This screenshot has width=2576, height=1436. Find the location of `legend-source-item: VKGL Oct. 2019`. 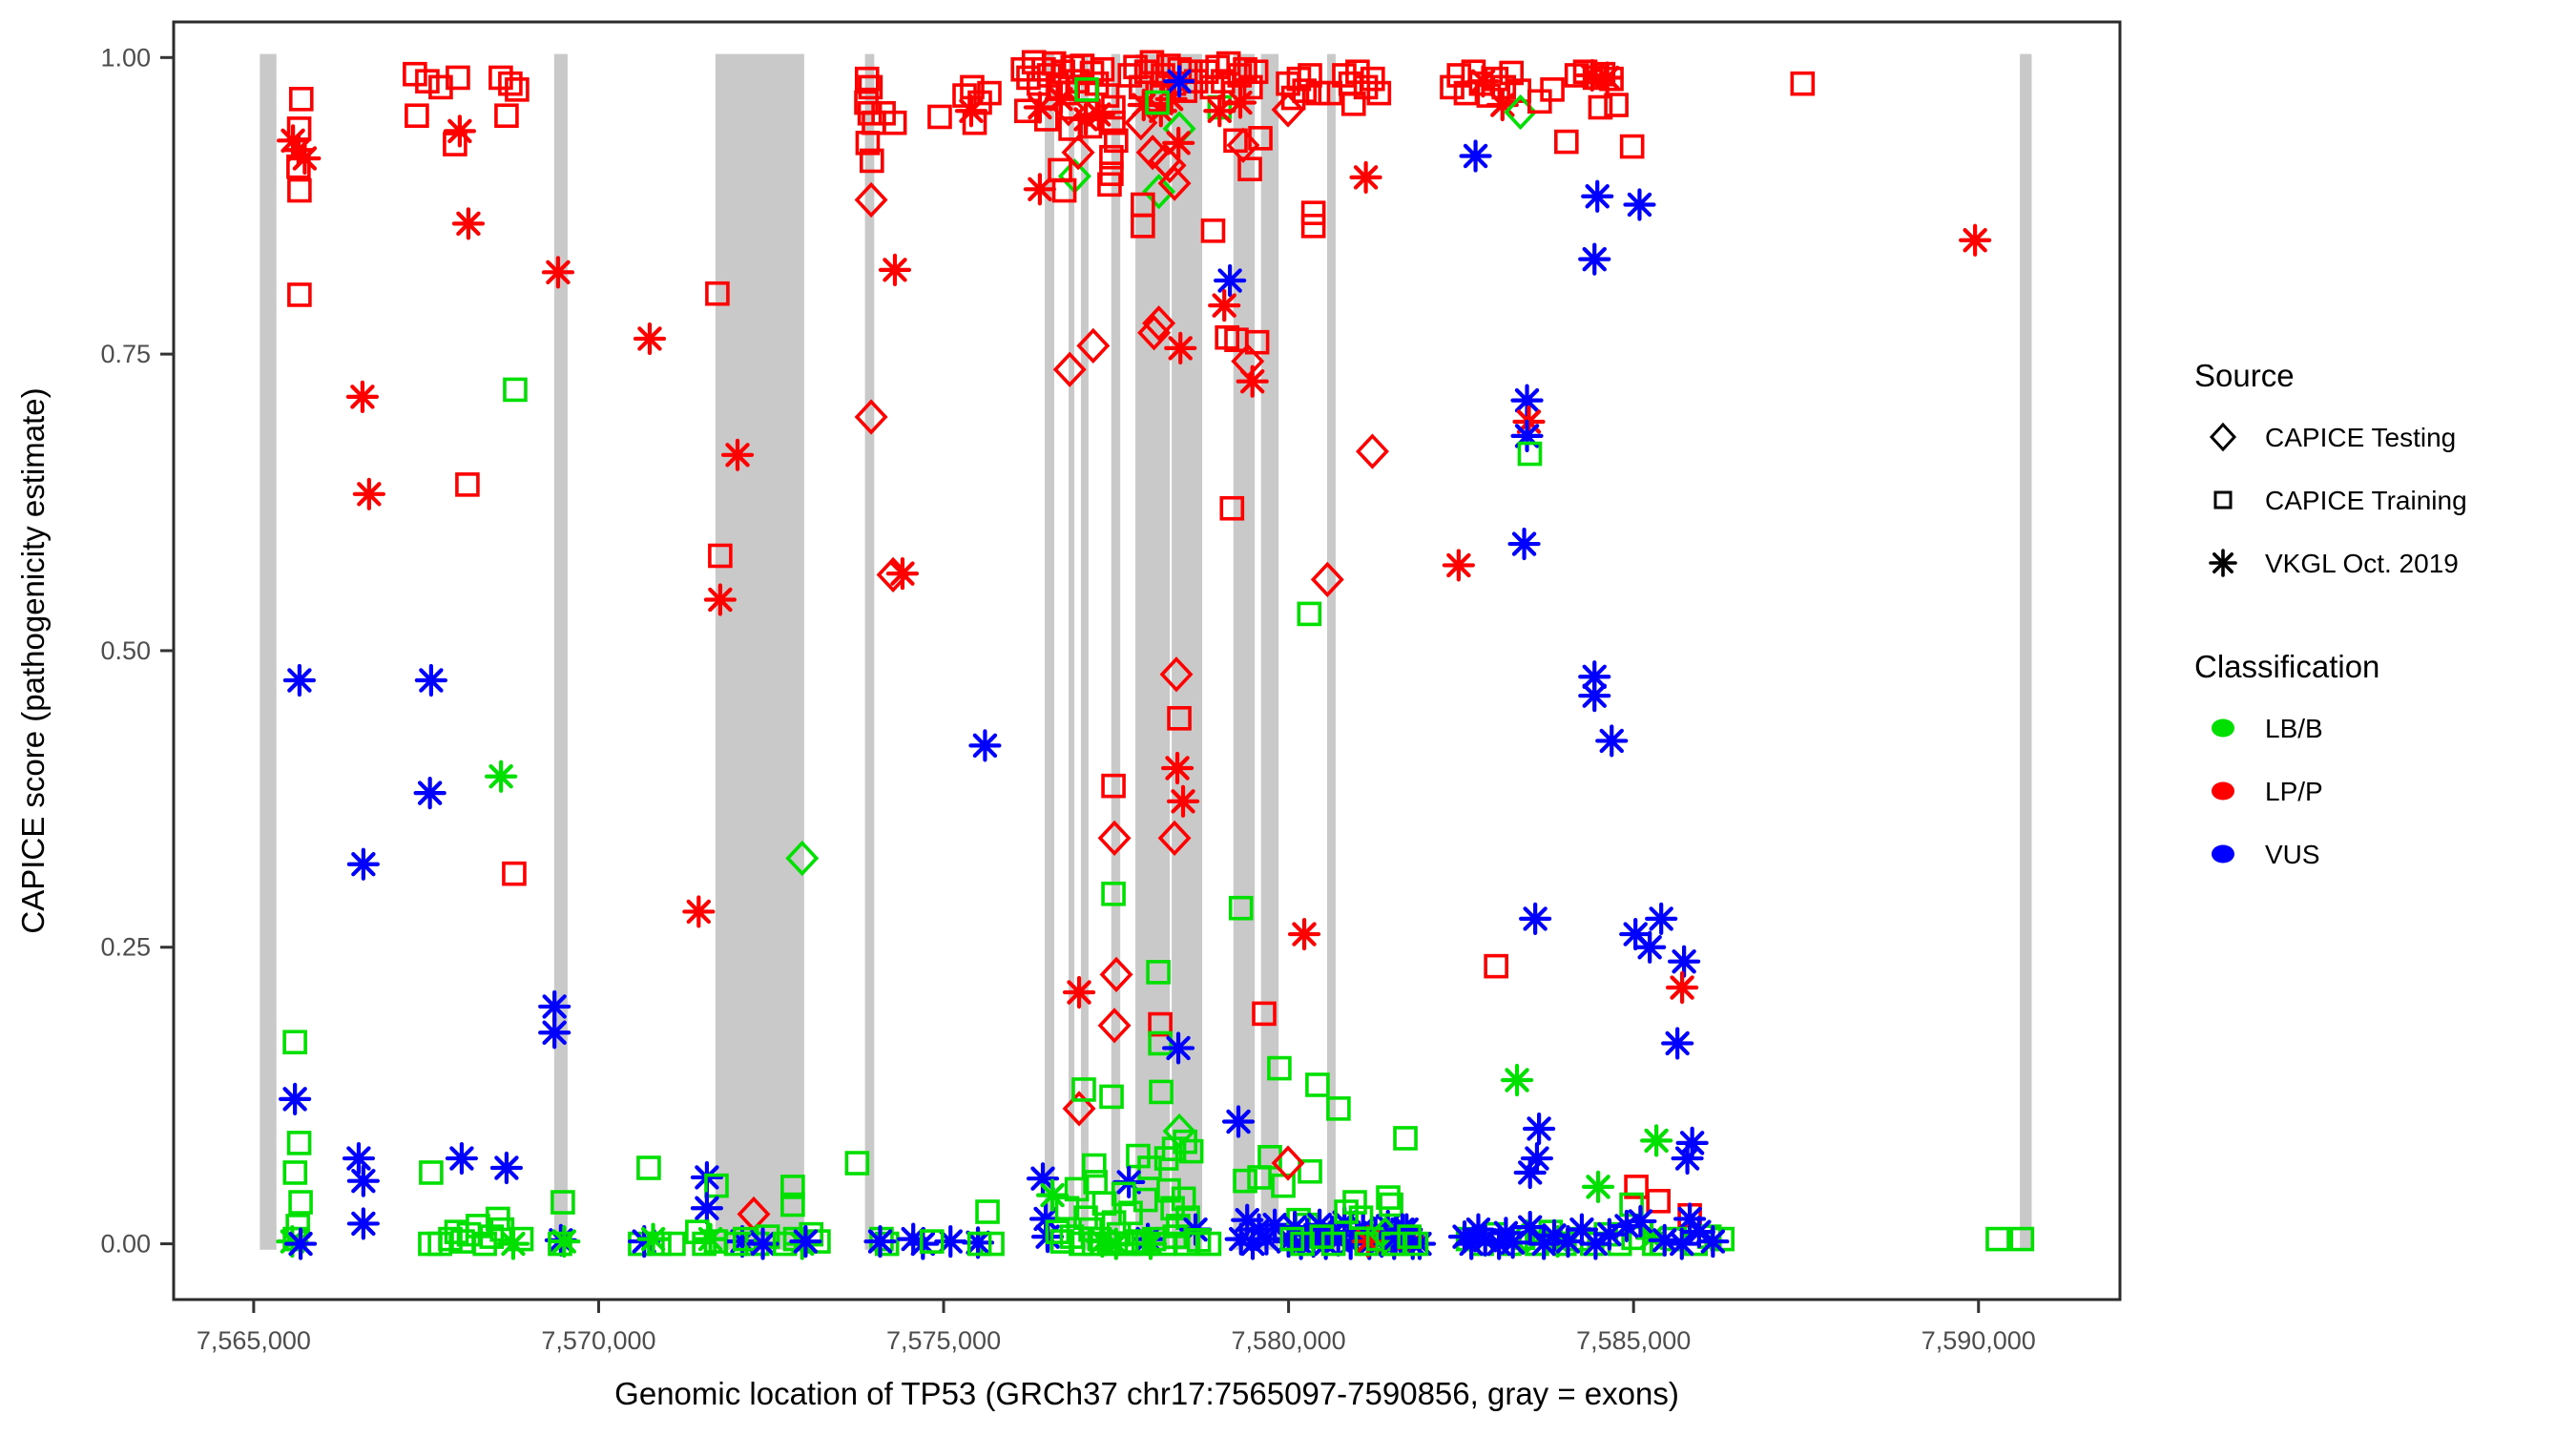

legend-source-item: VKGL Oct. 2019 is located at coordinates (2334, 563).